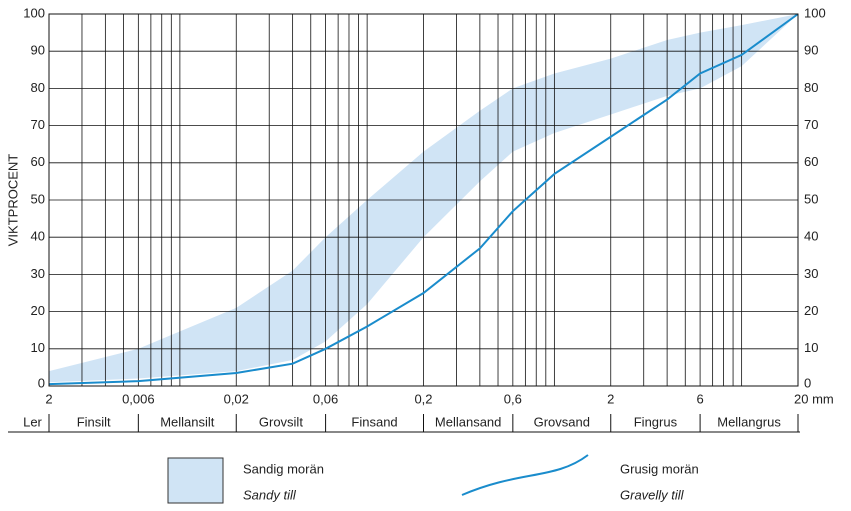  What do you see at coordinates (34, 12) in the screenshot?
I see `y-tick-label: 100` at bounding box center [34, 12].